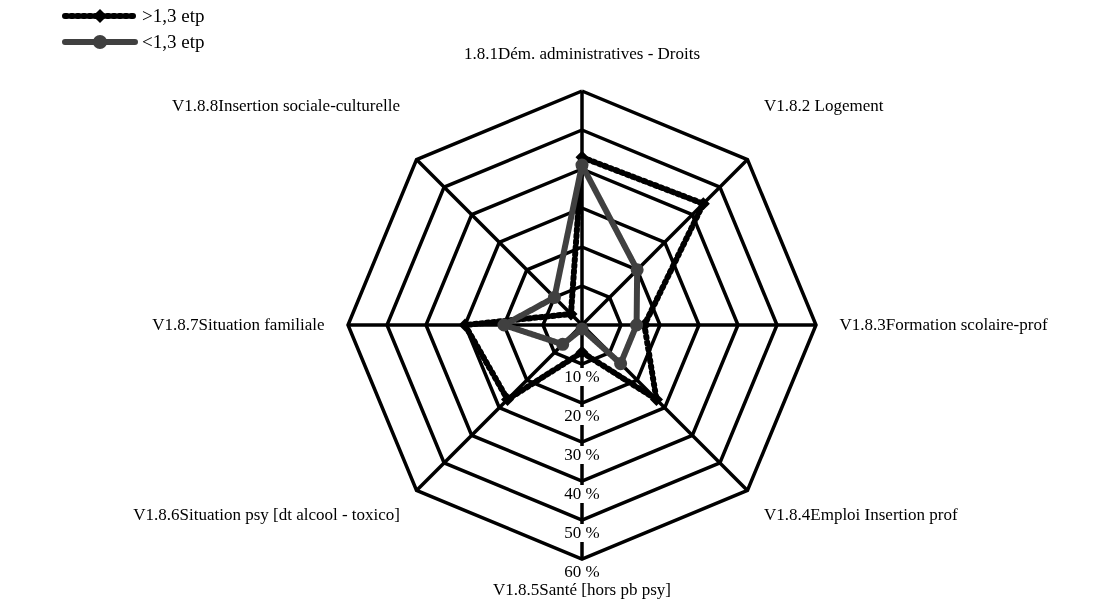 The height and width of the screenshot is (606, 1118). What do you see at coordinates (582, 590) in the screenshot?
I see `spoke-label: V1.8.5Santé [hors pb psy]` at bounding box center [582, 590].